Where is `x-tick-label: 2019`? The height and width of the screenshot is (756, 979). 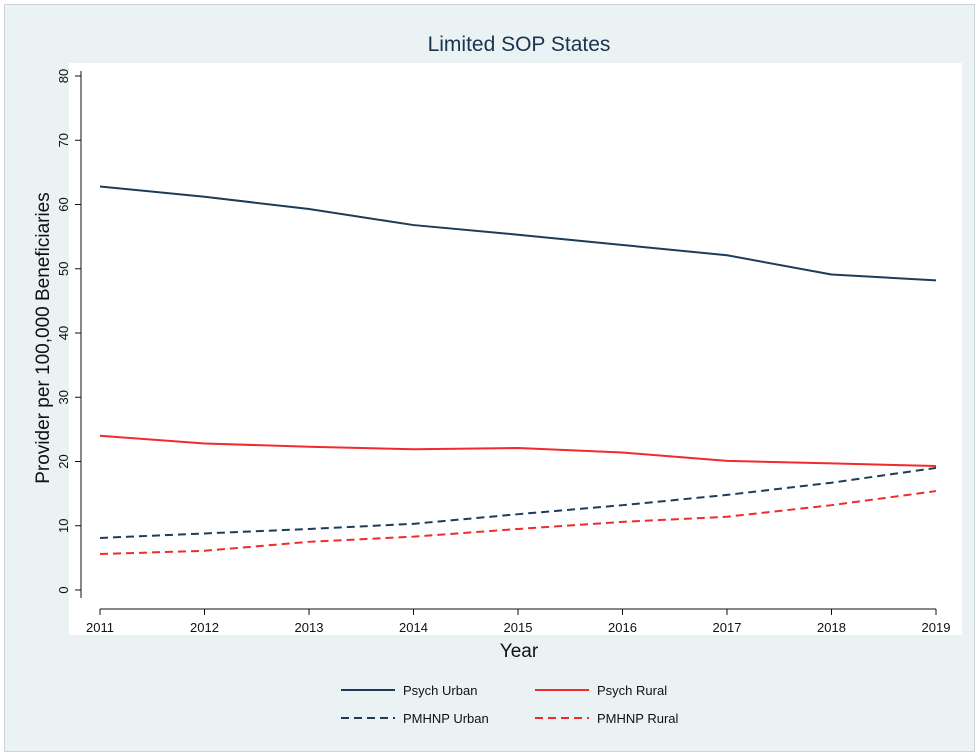
x-tick-label: 2019 is located at coordinates (936, 627).